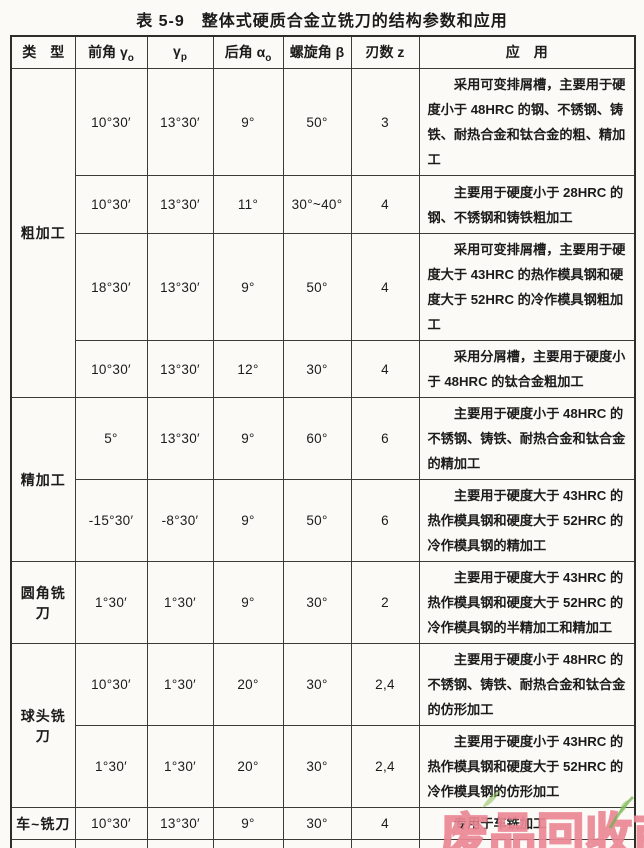 Image resolution: width=644 pixels, height=848 pixels. What do you see at coordinates (317, 52) in the screenshot?
I see `col-header-helix-angle: 螺旋角 β` at bounding box center [317, 52].